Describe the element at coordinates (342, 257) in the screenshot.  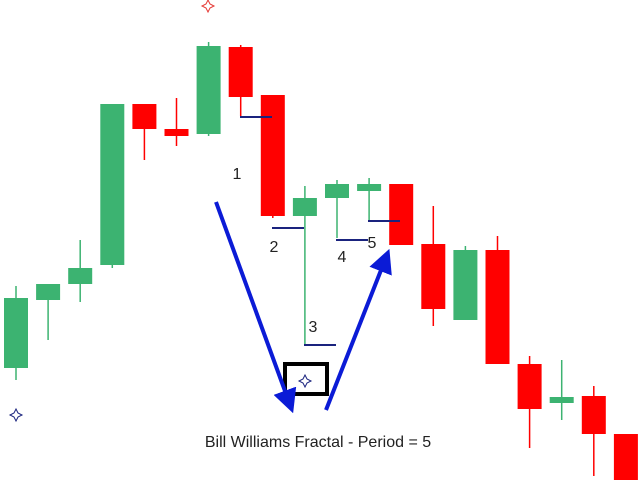
I see `annotation: 4` at that location.